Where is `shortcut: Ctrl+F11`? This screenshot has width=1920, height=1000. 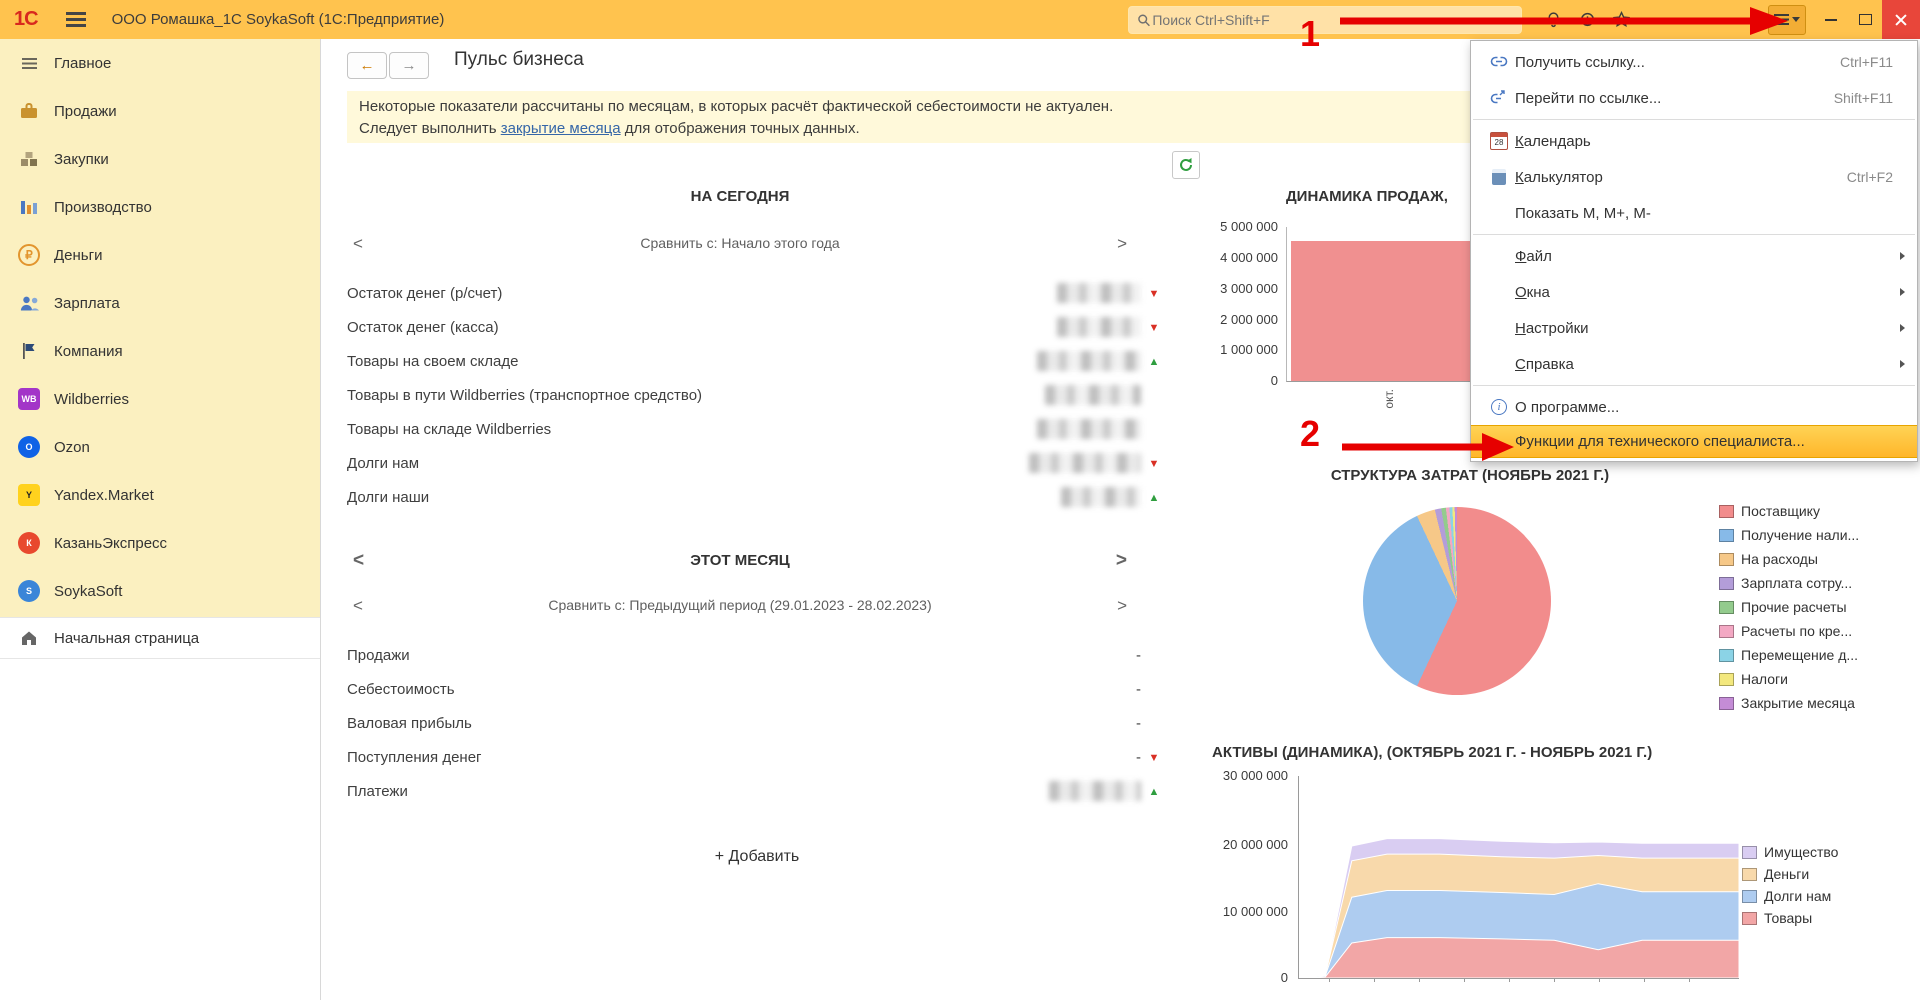
shortcut: Ctrl+F11 is located at coordinates (1866, 62).